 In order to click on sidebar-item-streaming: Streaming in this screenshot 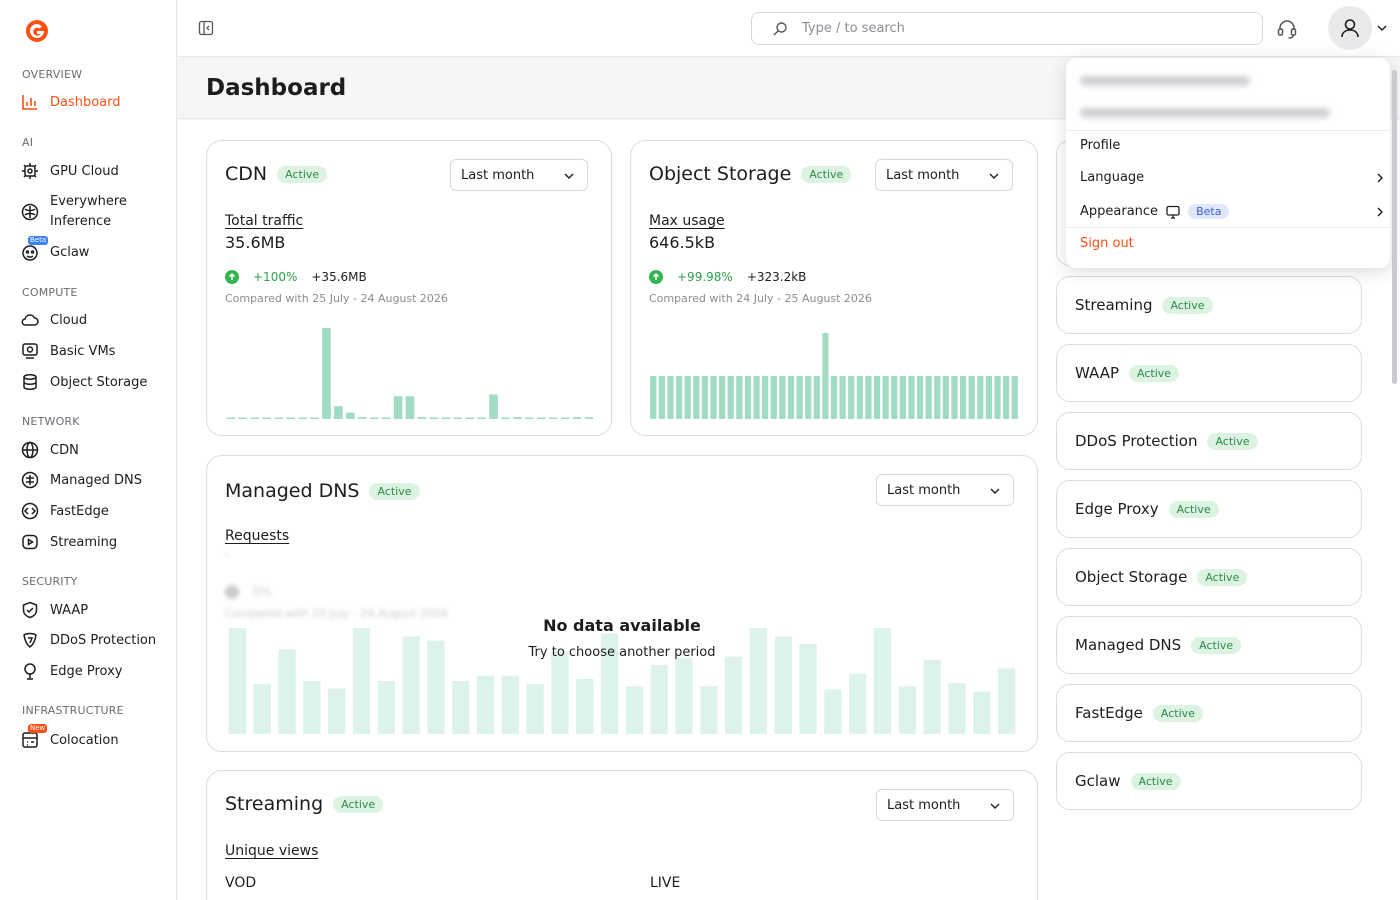, I will do `click(68, 542)`.